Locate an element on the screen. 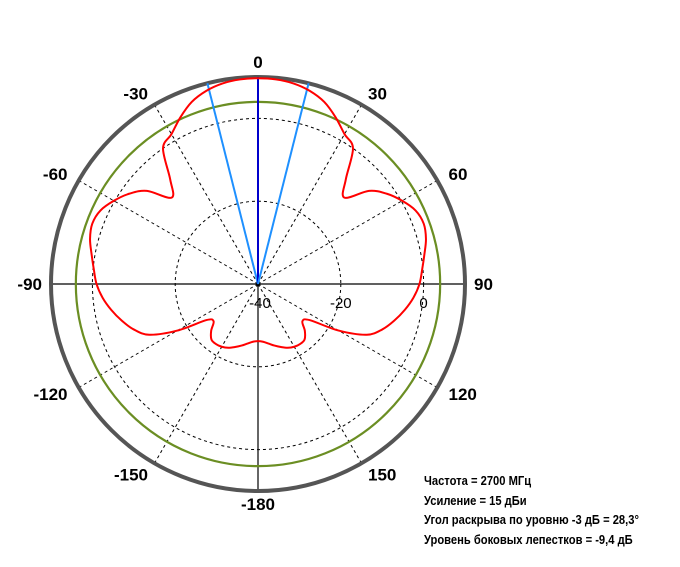  angle-label: -120 is located at coordinates (50, 394).